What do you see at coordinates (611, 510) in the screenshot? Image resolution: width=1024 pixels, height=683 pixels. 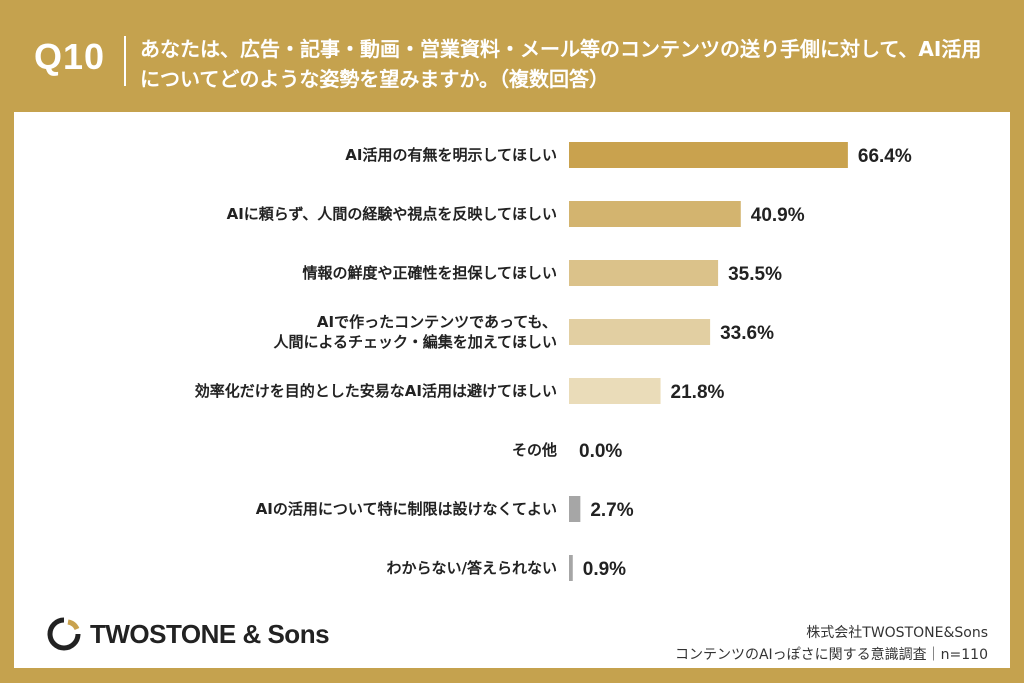 I see `value-label: 2.7%` at bounding box center [611, 510].